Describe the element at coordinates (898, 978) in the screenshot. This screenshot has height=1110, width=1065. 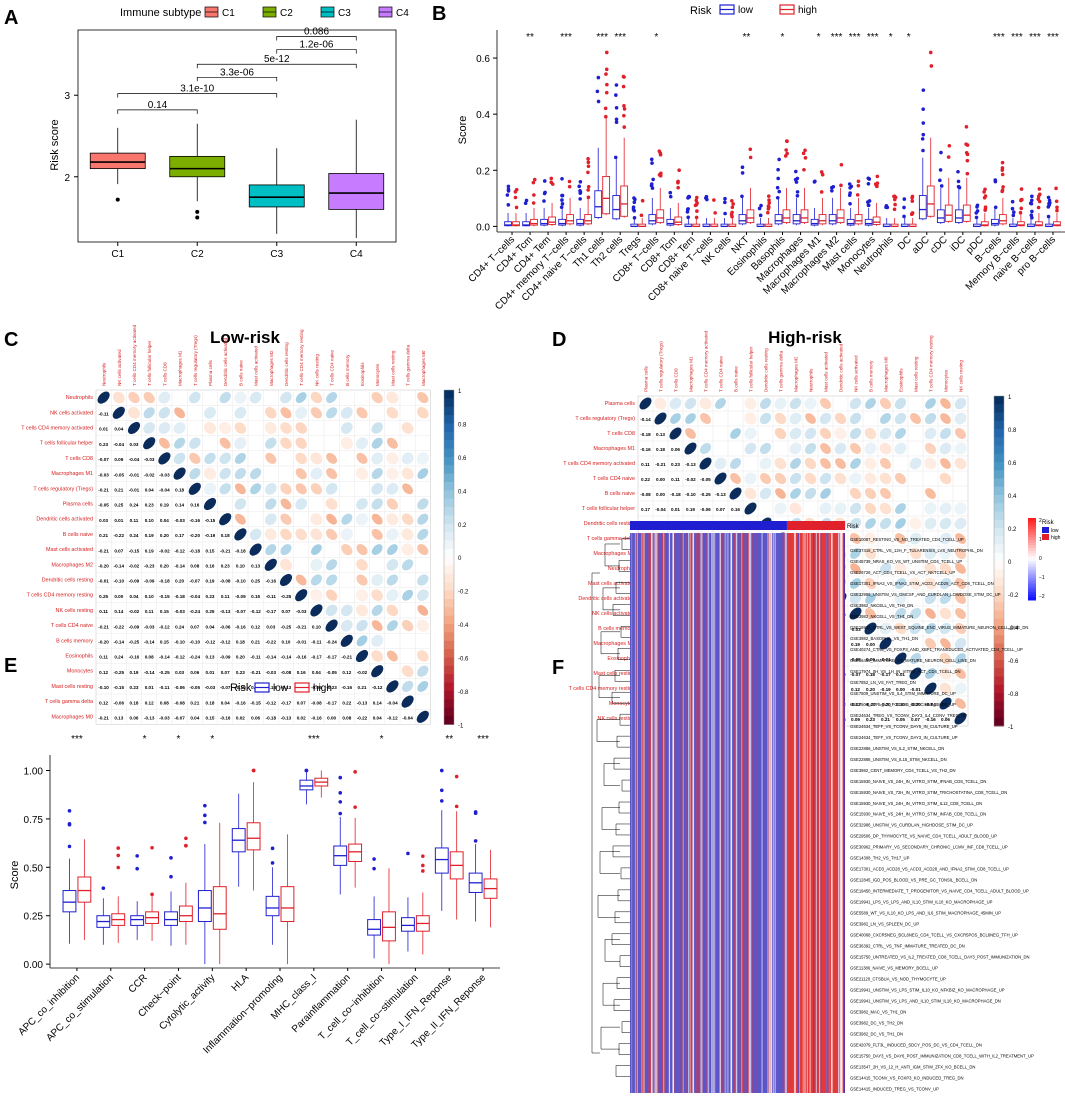
I see `row-label-f-40: GSE21120_CTSBUA_VS_NOD_THYMOCYTE_UP` at that location.